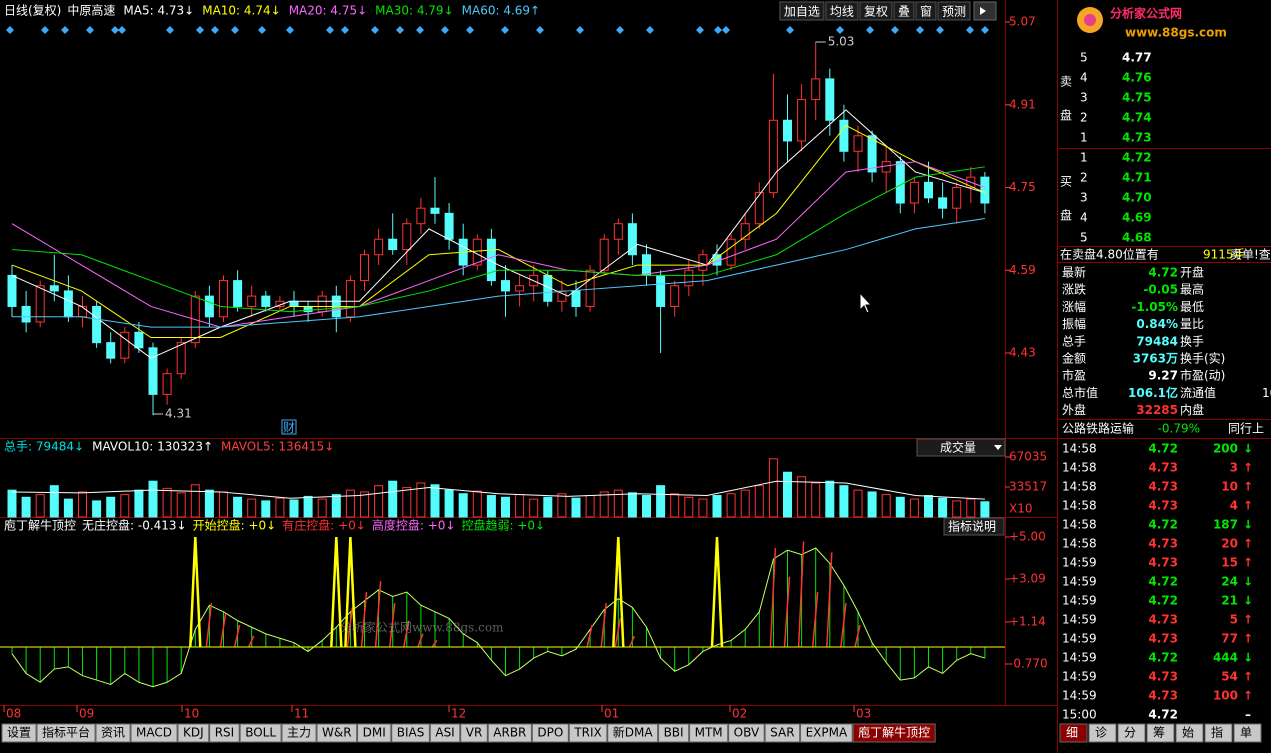  I want to click on side-tab: 始, so click(1188, 733).